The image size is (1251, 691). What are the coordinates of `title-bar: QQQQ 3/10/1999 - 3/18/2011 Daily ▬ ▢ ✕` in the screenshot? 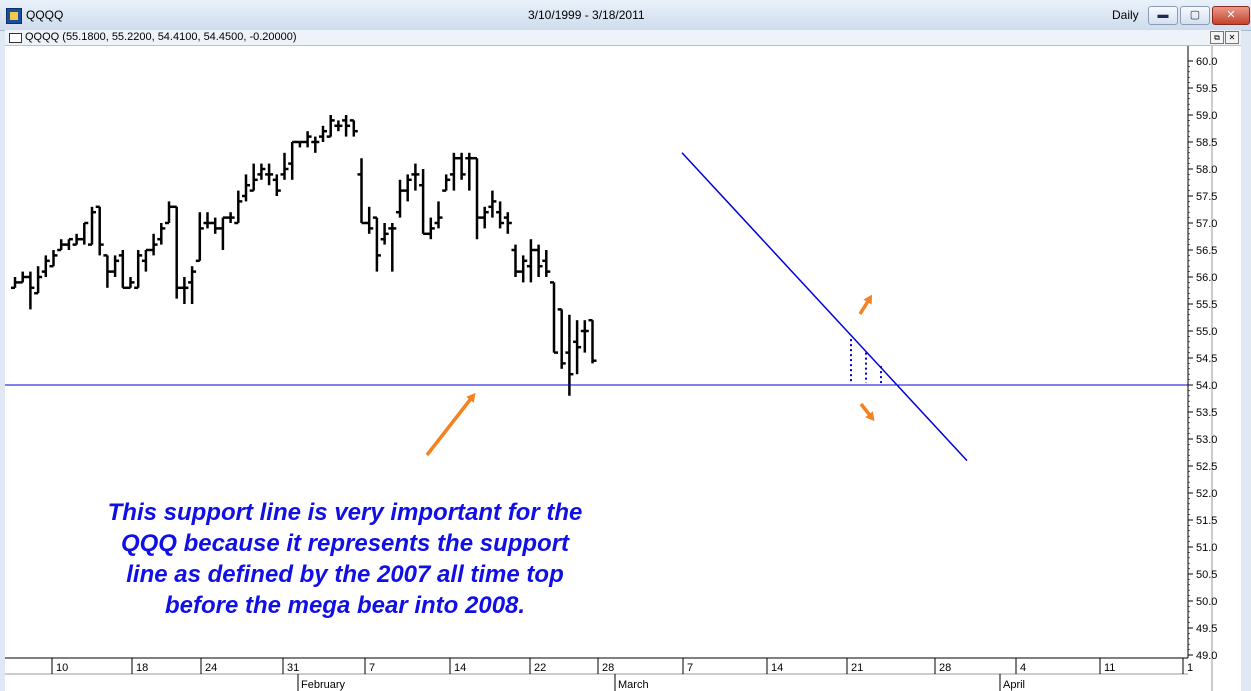 It's located at (625, 15).